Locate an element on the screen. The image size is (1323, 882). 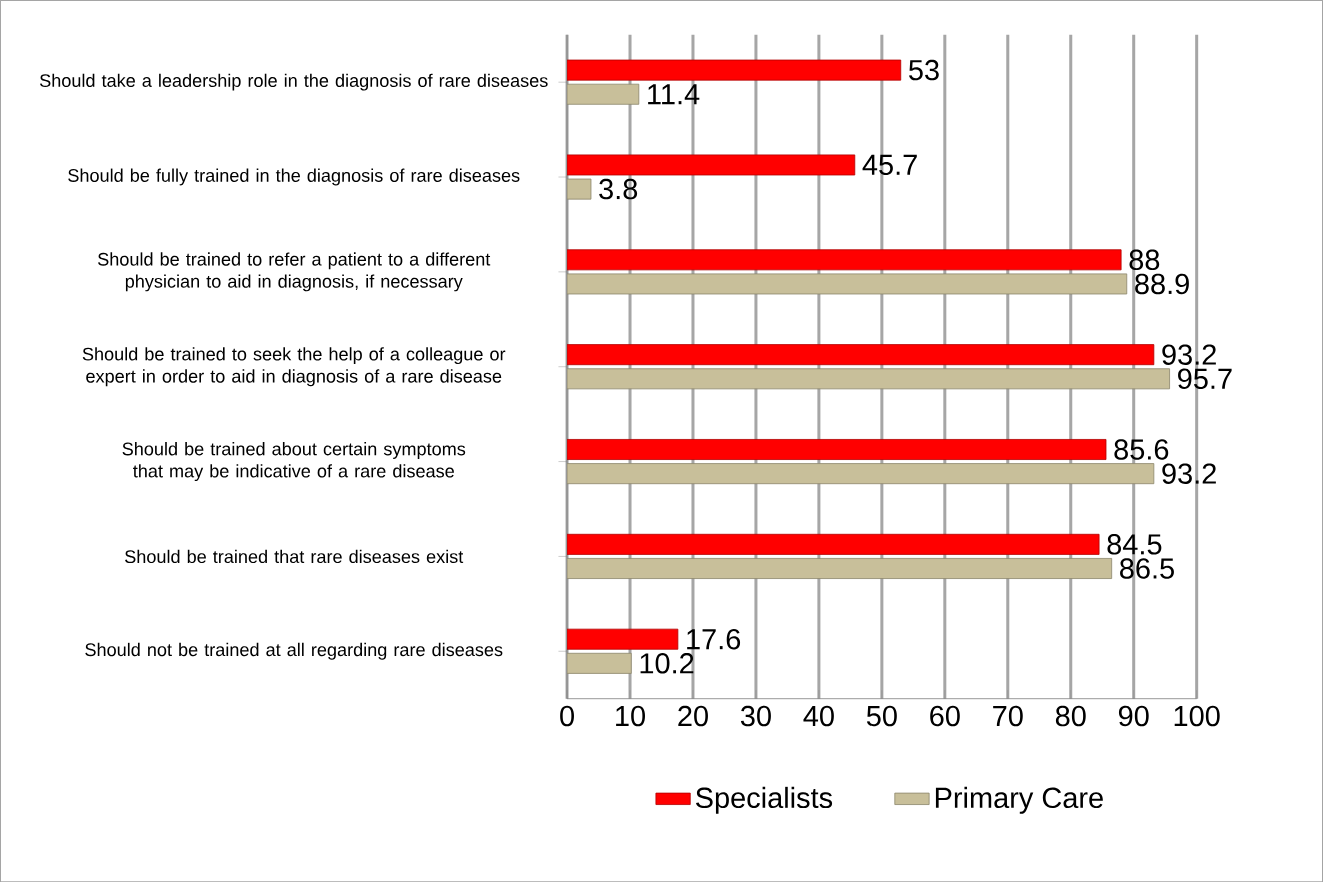
x-tick-label: 50 is located at coordinates (881, 716).